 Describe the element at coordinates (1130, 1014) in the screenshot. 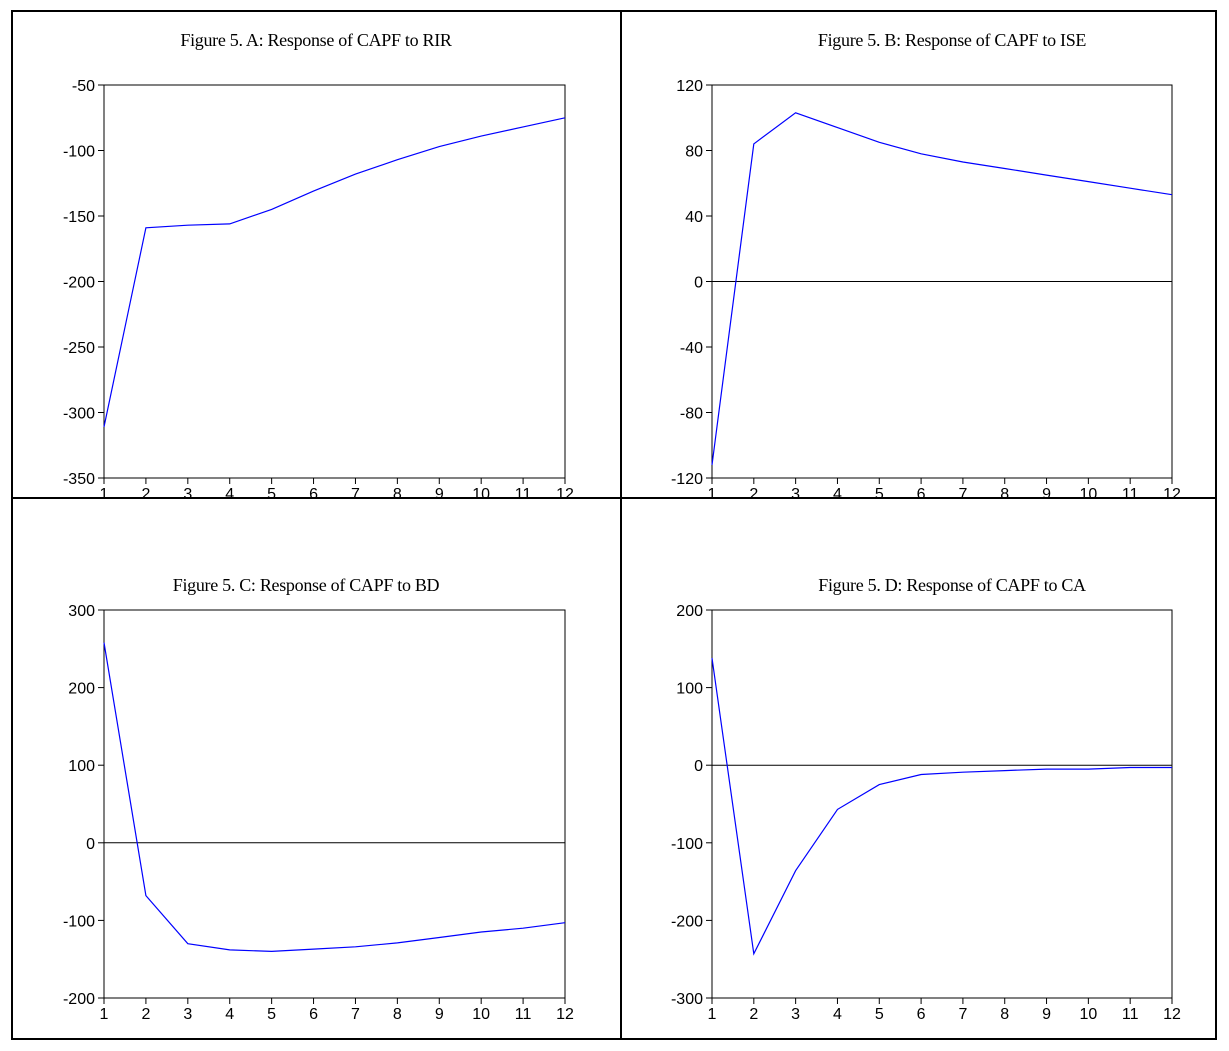

I see `chart-d-x-tick-label: 11` at that location.